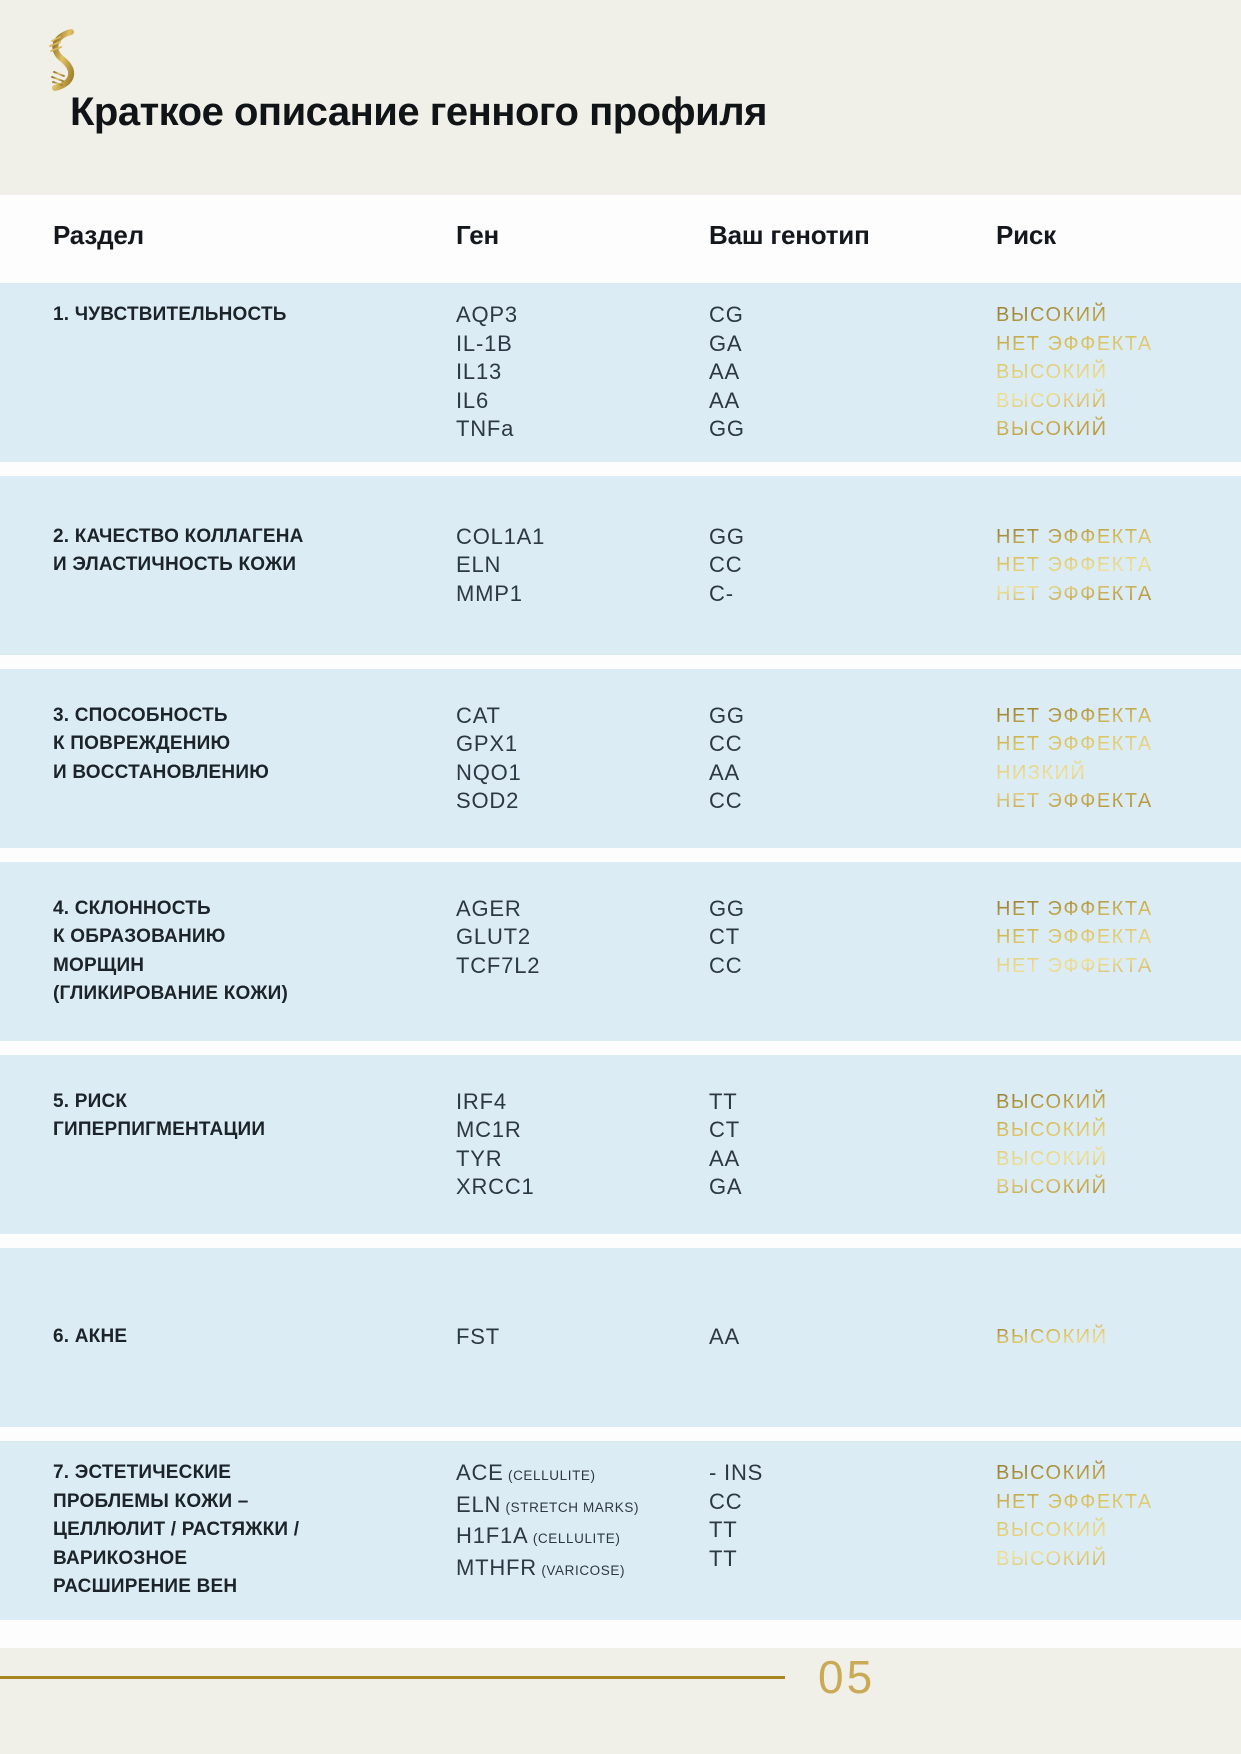 This screenshot has width=1241, height=1754. Describe the element at coordinates (159, 1129) in the screenshot. I see `section-title-line: ГИПЕРПИГМЕНТАЦИИ` at that location.